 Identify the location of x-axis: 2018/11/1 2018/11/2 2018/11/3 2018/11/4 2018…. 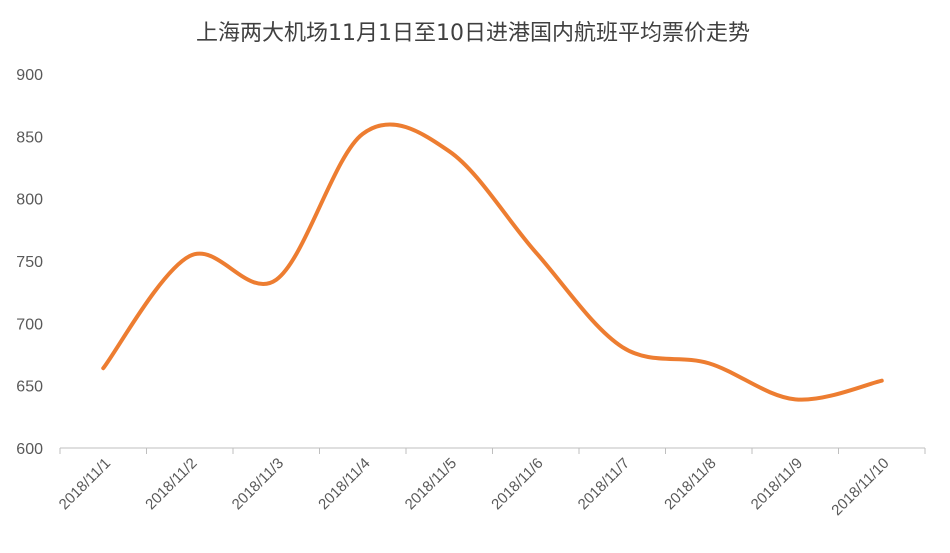
(491, 483).